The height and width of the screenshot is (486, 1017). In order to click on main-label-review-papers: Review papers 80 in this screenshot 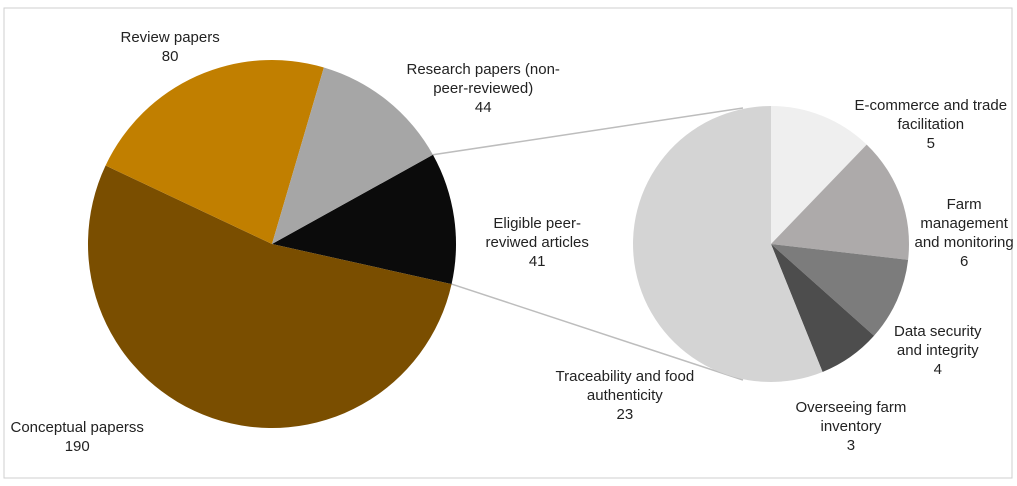, I will do `click(170, 47)`.